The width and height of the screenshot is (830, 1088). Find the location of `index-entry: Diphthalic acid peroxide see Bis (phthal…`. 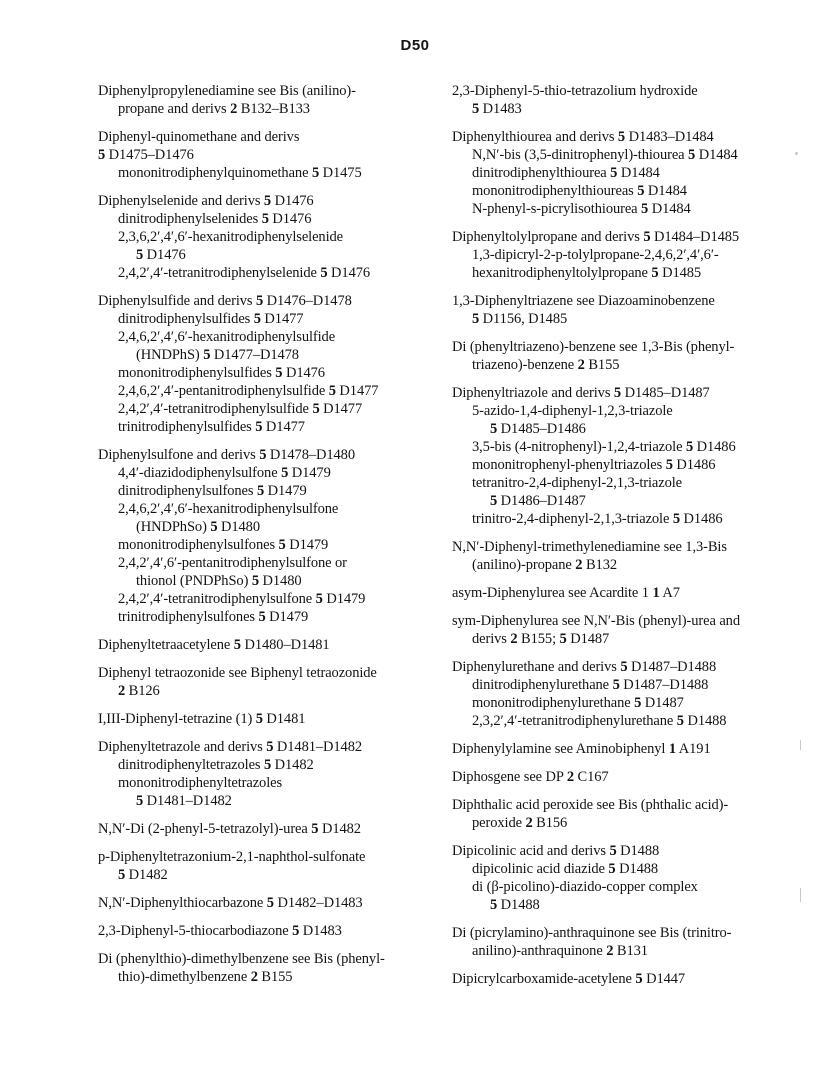

index-entry: Diphthalic acid peroxide see Bis (phthal… is located at coordinates (639, 814).